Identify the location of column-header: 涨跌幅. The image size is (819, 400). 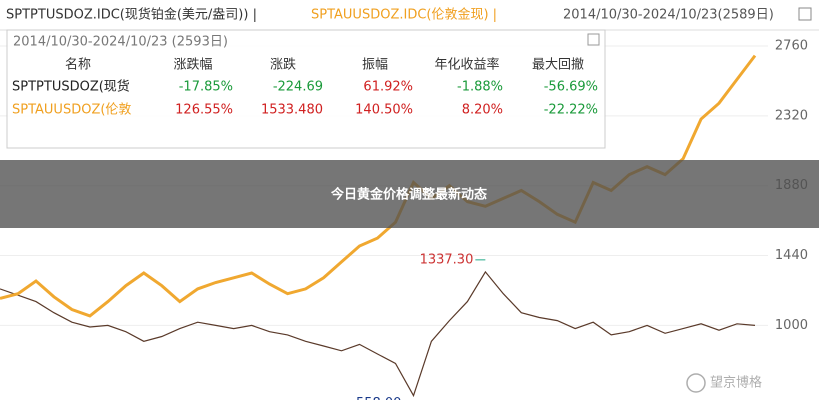
(192, 65).